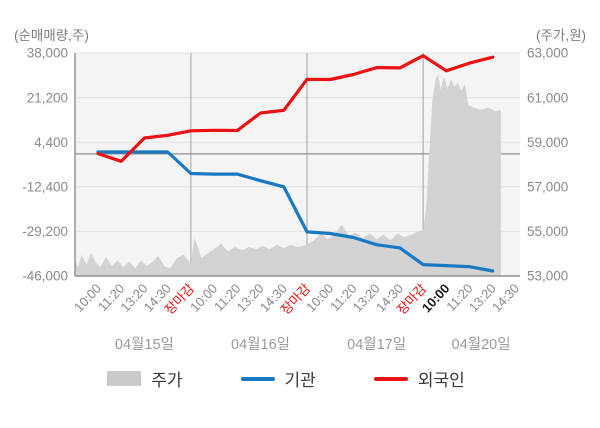 The image size is (600, 428). I want to click on legend-label-institutions: 기관, so click(300, 380).